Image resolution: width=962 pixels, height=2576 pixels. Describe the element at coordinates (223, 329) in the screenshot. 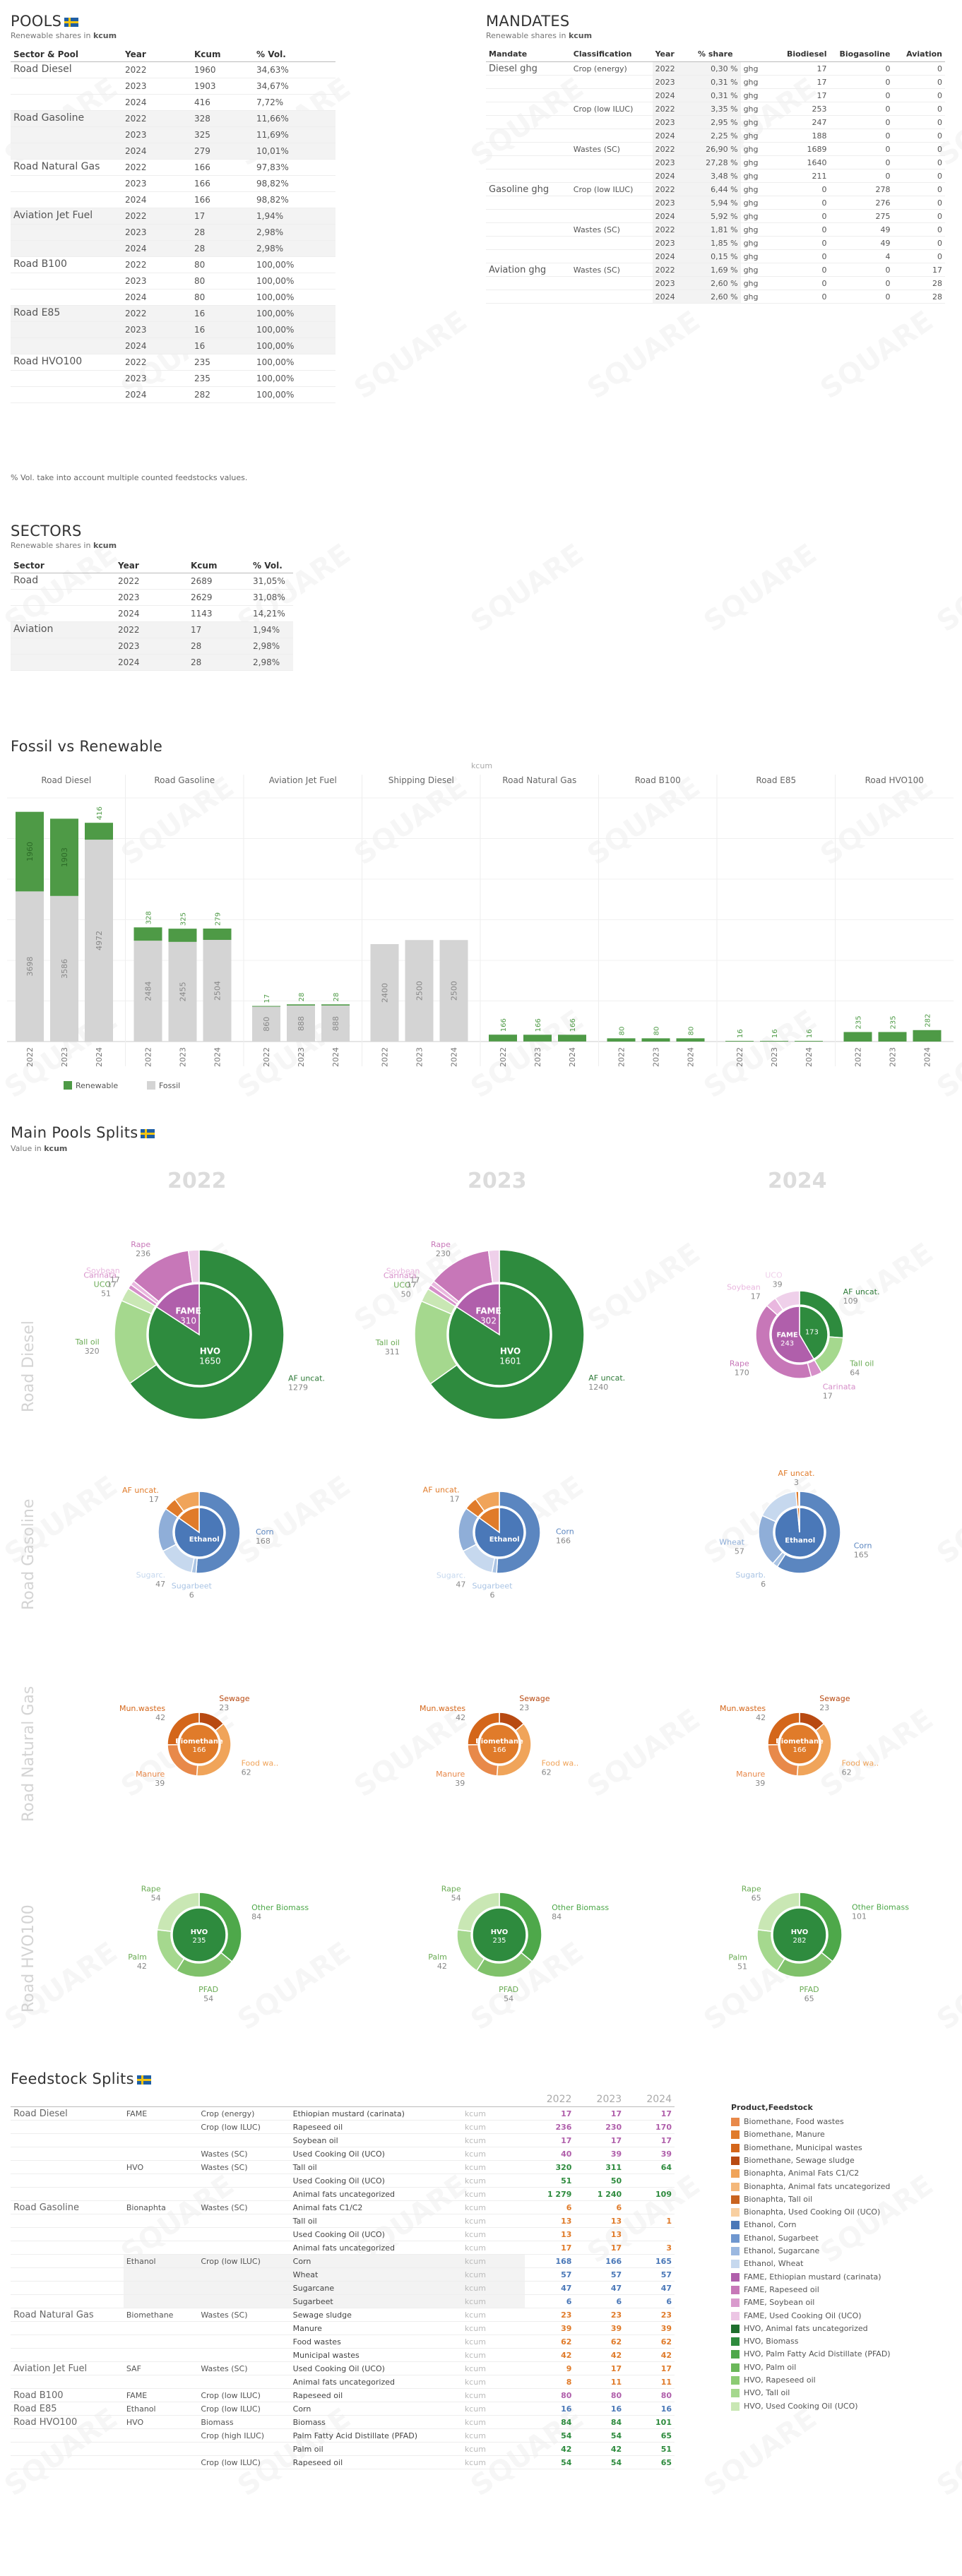

I see `pools-kcum-cell: 16` at that location.